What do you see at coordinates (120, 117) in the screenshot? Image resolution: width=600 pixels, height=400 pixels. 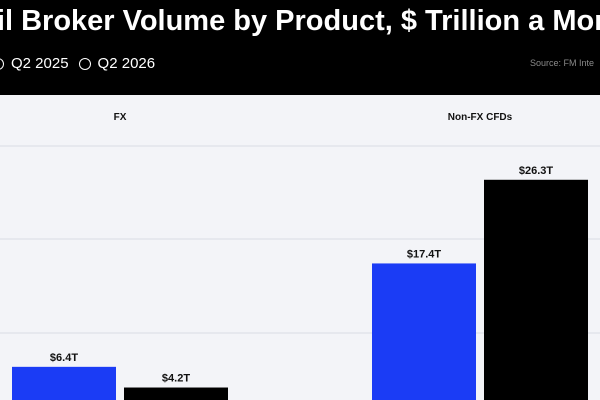 I see `panel-title-fx: FX` at bounding box center [120, 117].